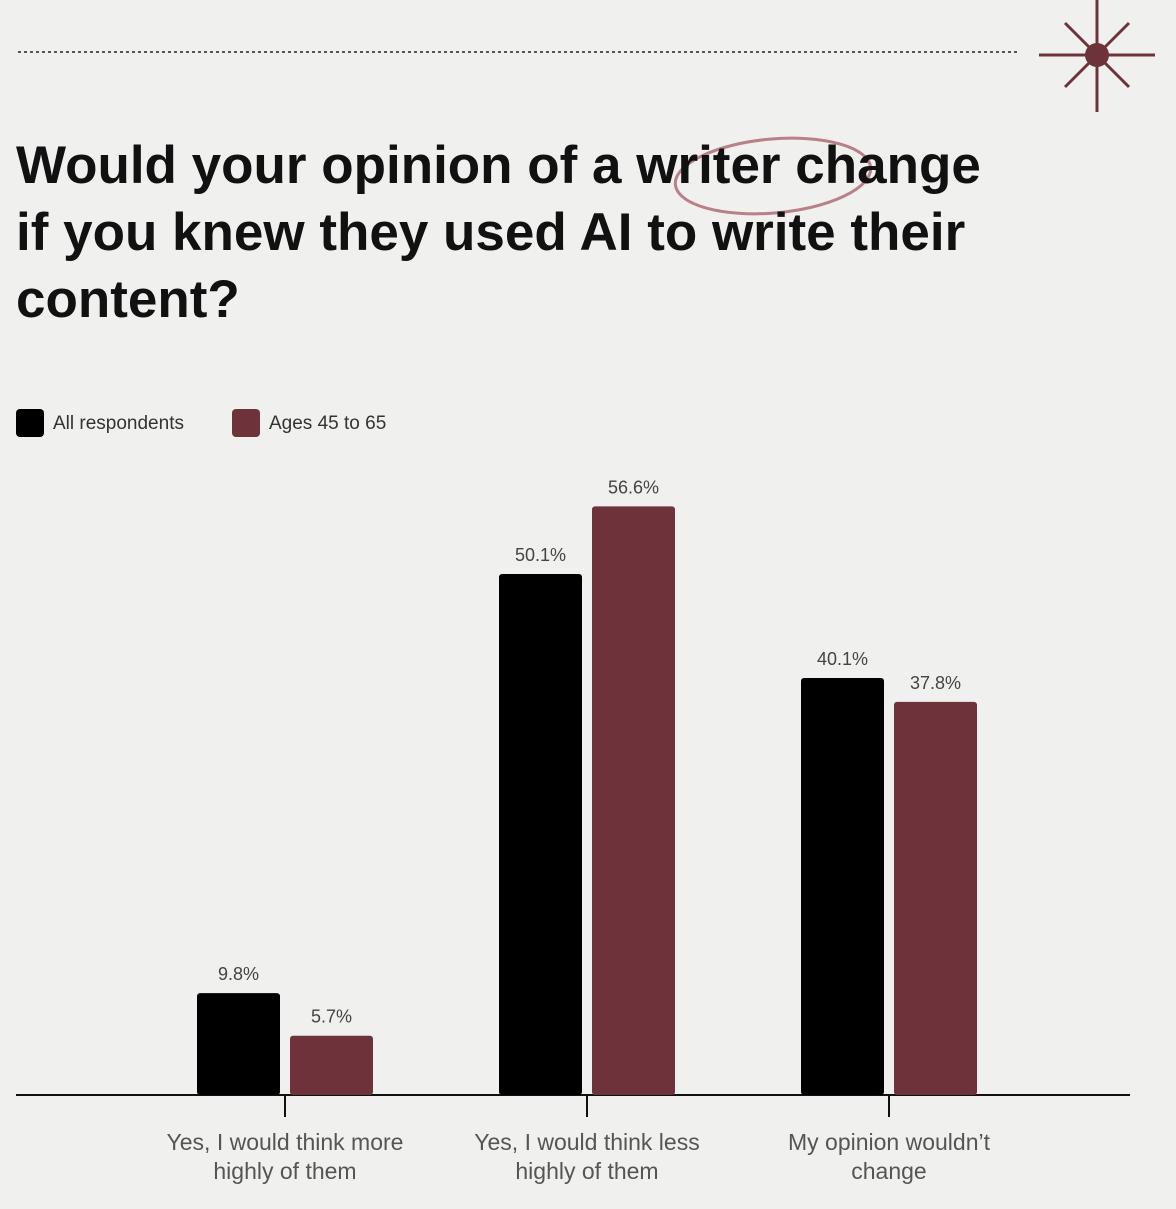  What do you see at coordinates (331, 1017) in the screenshot?
I see `data-label: 5.7%` at bounding box center [331, 1017].